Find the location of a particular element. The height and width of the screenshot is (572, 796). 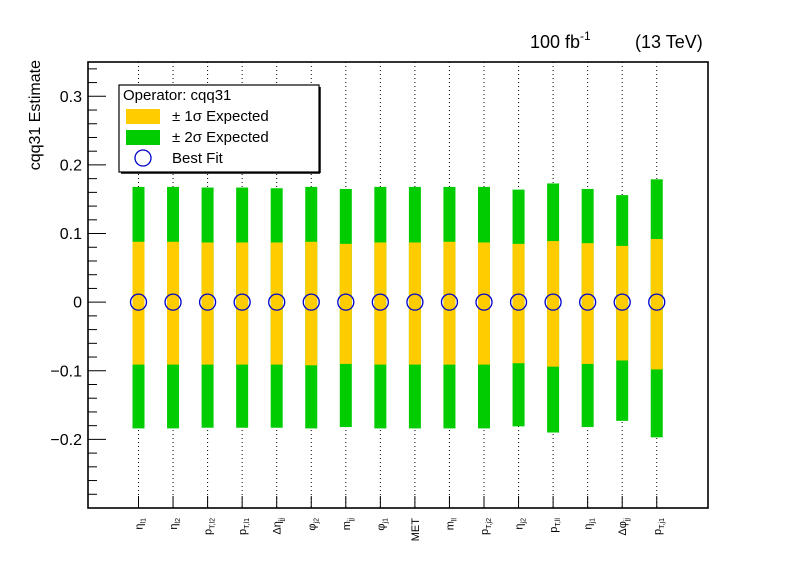

x-category-main: Δφ is located at coordinates (623, 528).